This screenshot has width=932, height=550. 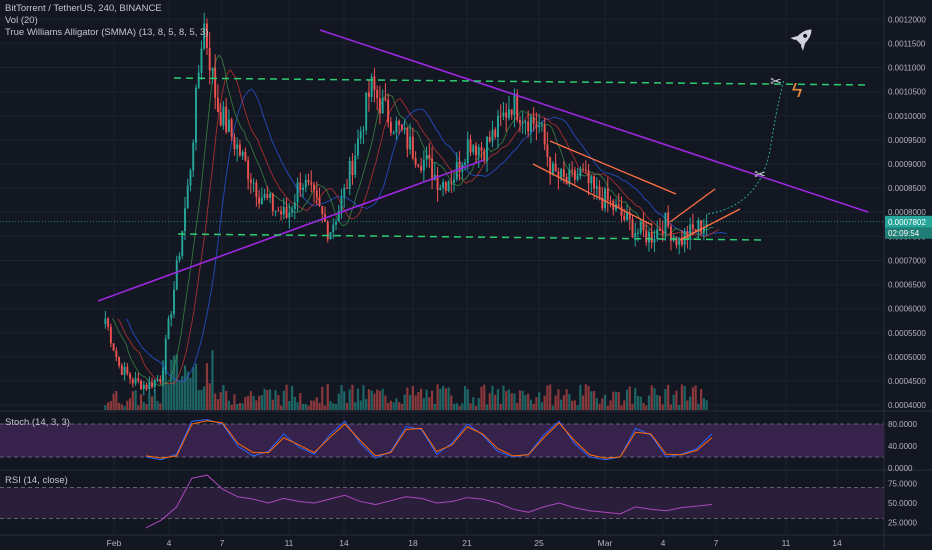 What do you see at coordinates (429, 501) in the screenshot?
I see `rsi-line` at bounding box center [429, 501].